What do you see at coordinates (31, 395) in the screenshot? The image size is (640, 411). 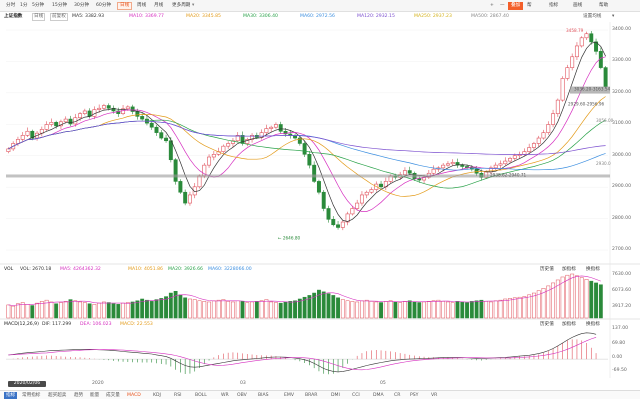 I see `indicator-tab: 常用指标` at bounding box center [31, 395].